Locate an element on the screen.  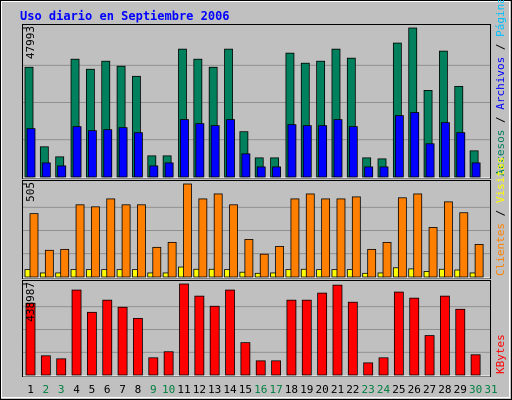
x-tick-label: 26 is located at coordinates (414, 389).